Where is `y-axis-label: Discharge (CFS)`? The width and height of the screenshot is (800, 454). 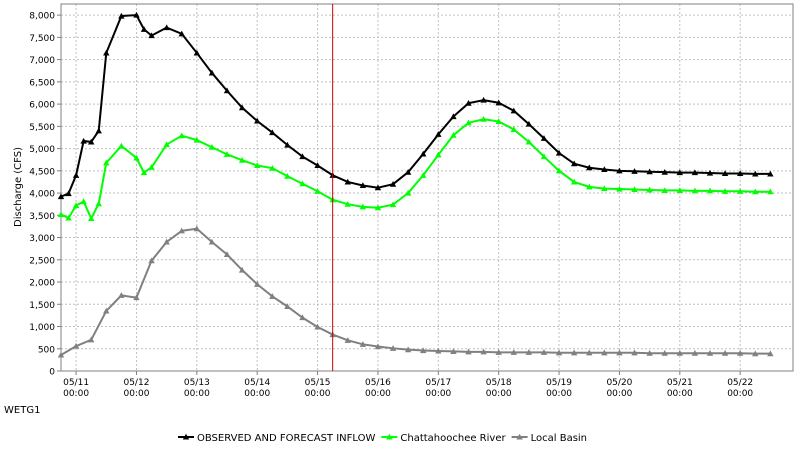
y-axis-label: Discharge (CFS) is located at coordinates (18, 187).